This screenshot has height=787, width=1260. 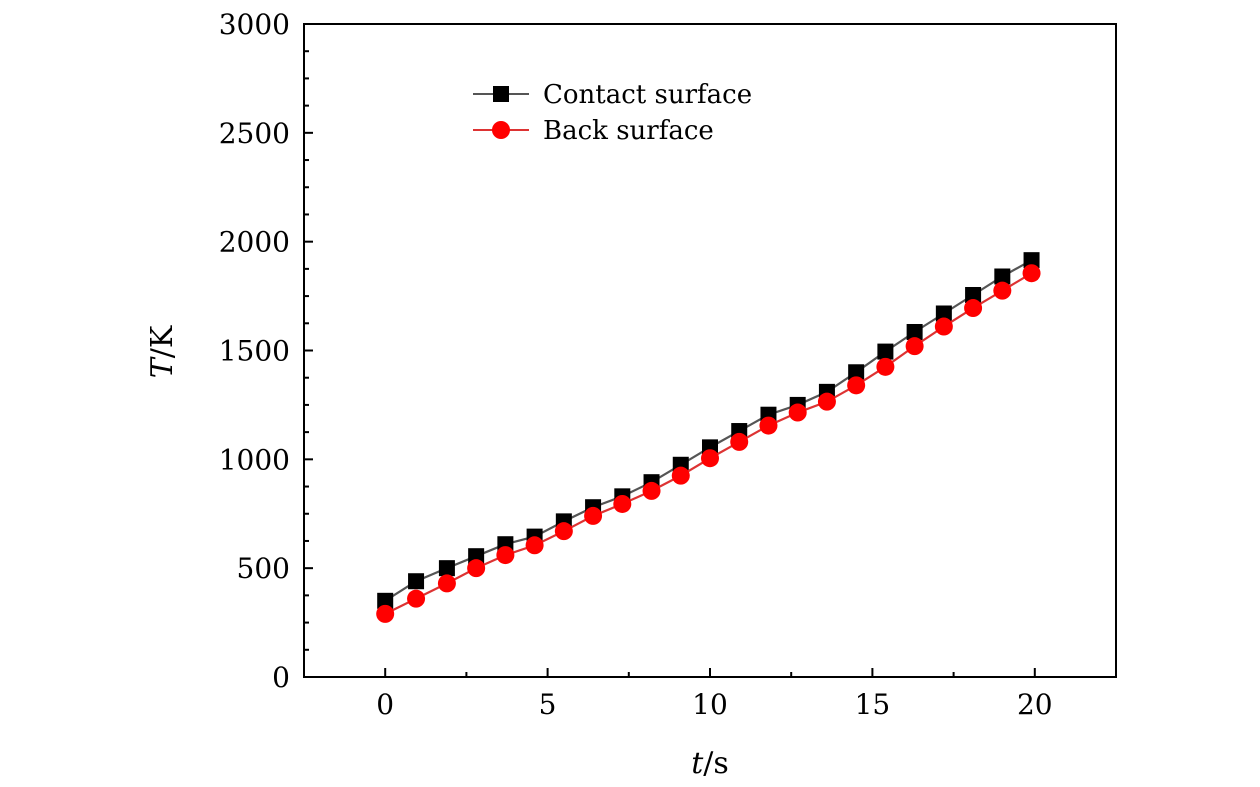 What do you see at coordinates (710, 704) in the screenshot?
I see `x-tick-label: 10` at bounding box center [710, 704].